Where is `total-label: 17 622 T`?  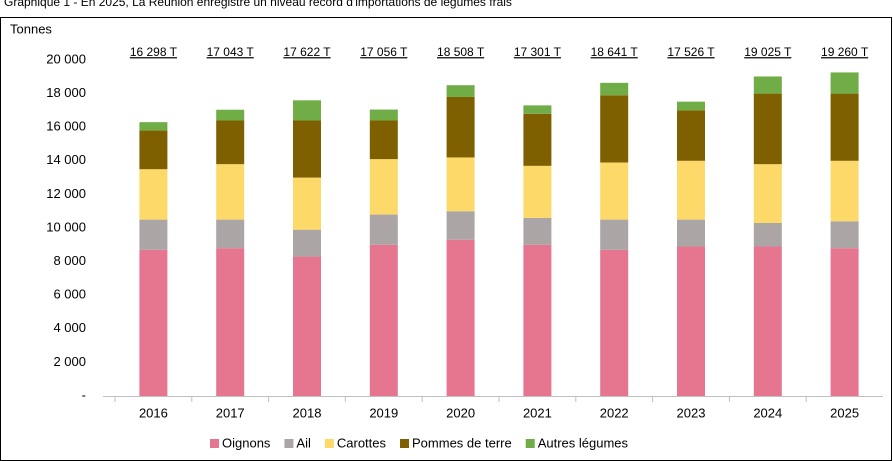
total-label: 17 622 T is located at coordinates (307, 52).